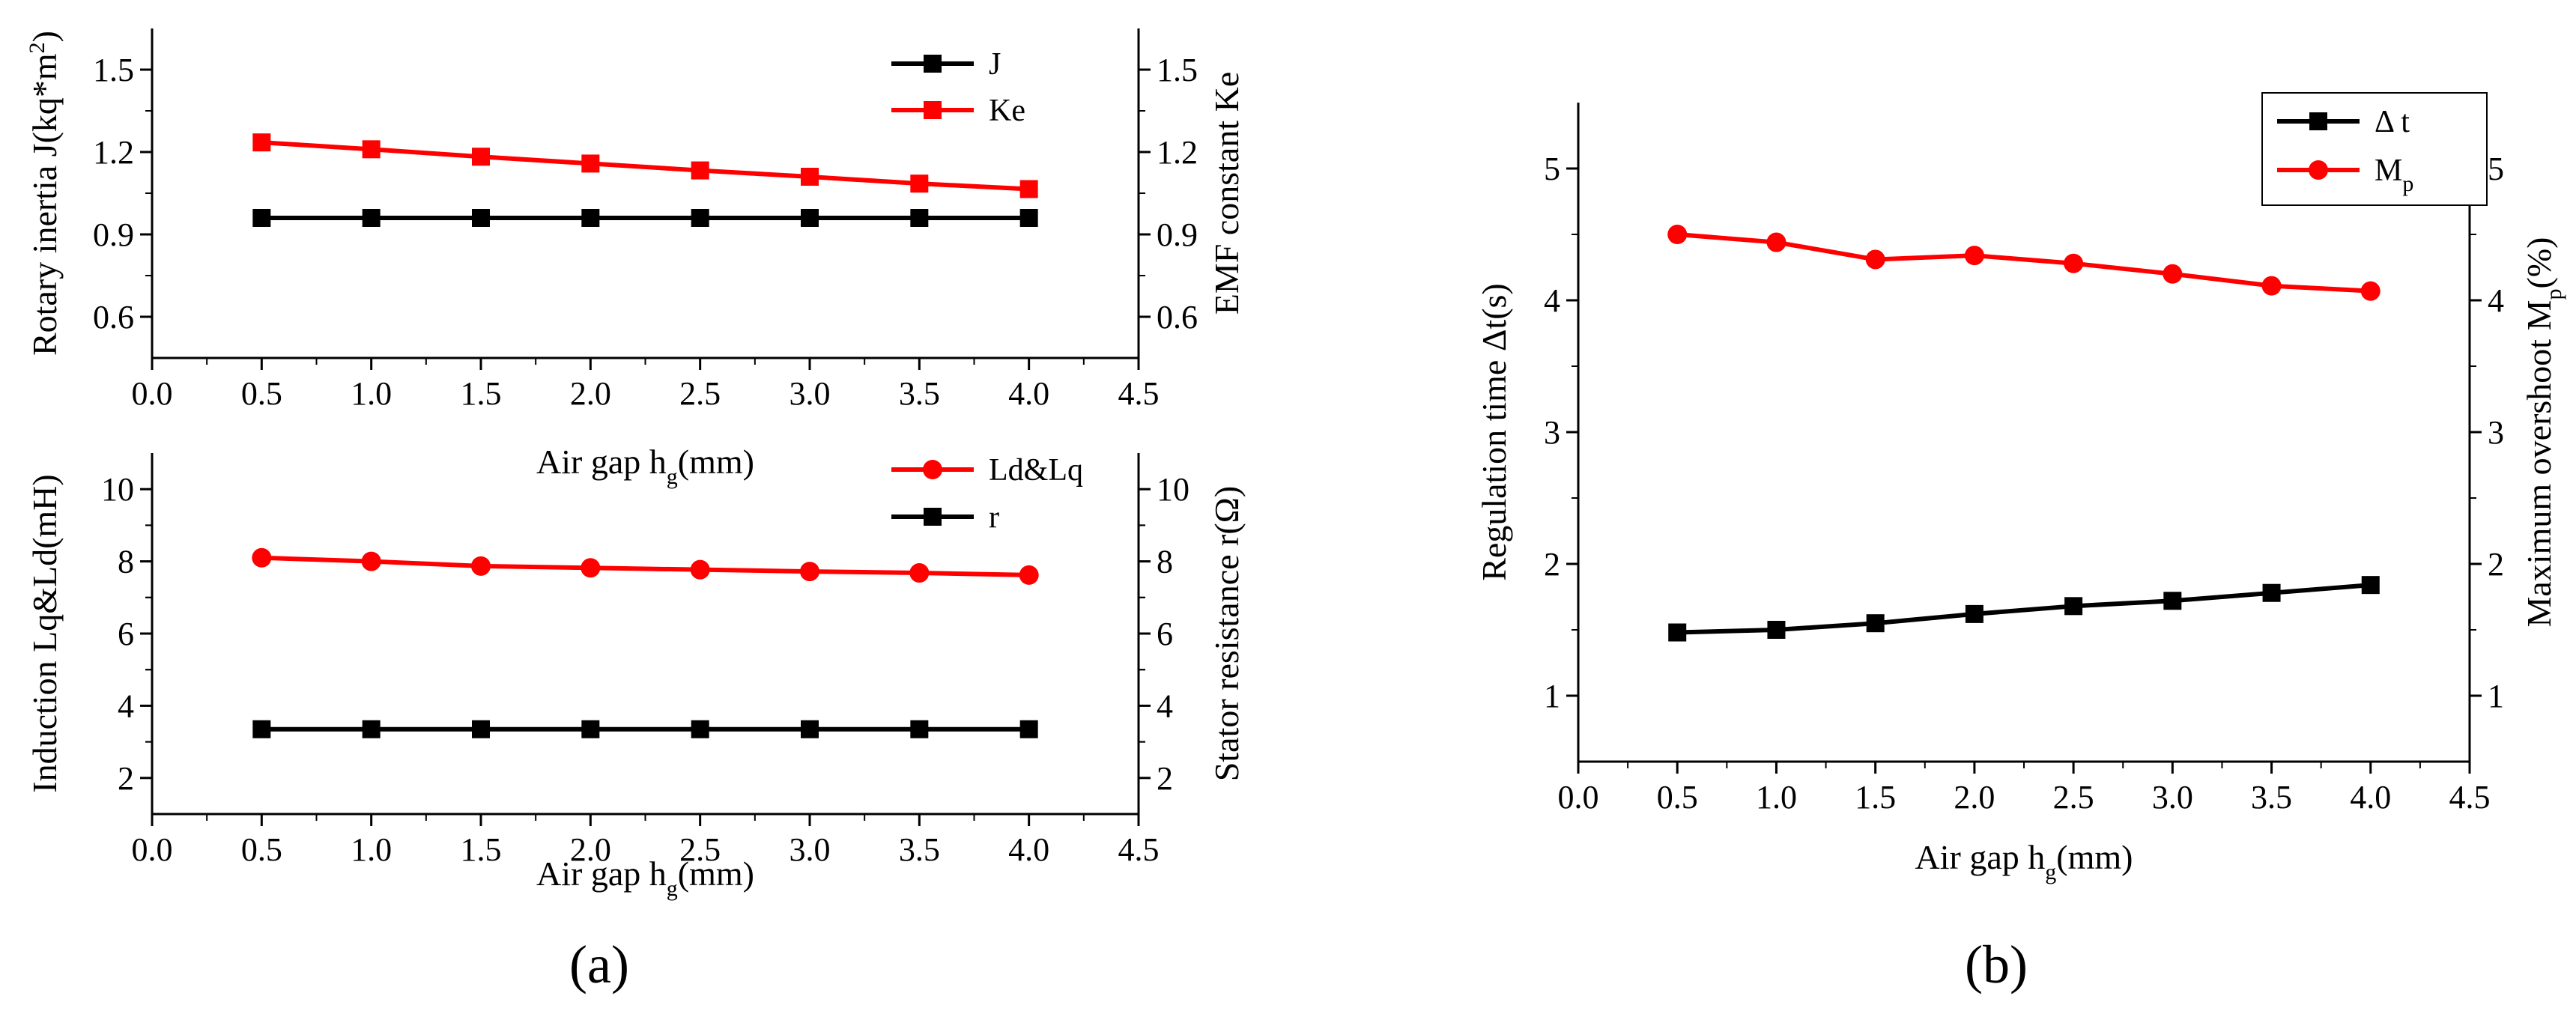 The height and width of the screenshot is (1017, 2576). What do you see at coordinates (44, 633) in the screenshot?
I see `y-axis-title: Induction Lq&Ld(mH)` at bounding box center [44, 633].